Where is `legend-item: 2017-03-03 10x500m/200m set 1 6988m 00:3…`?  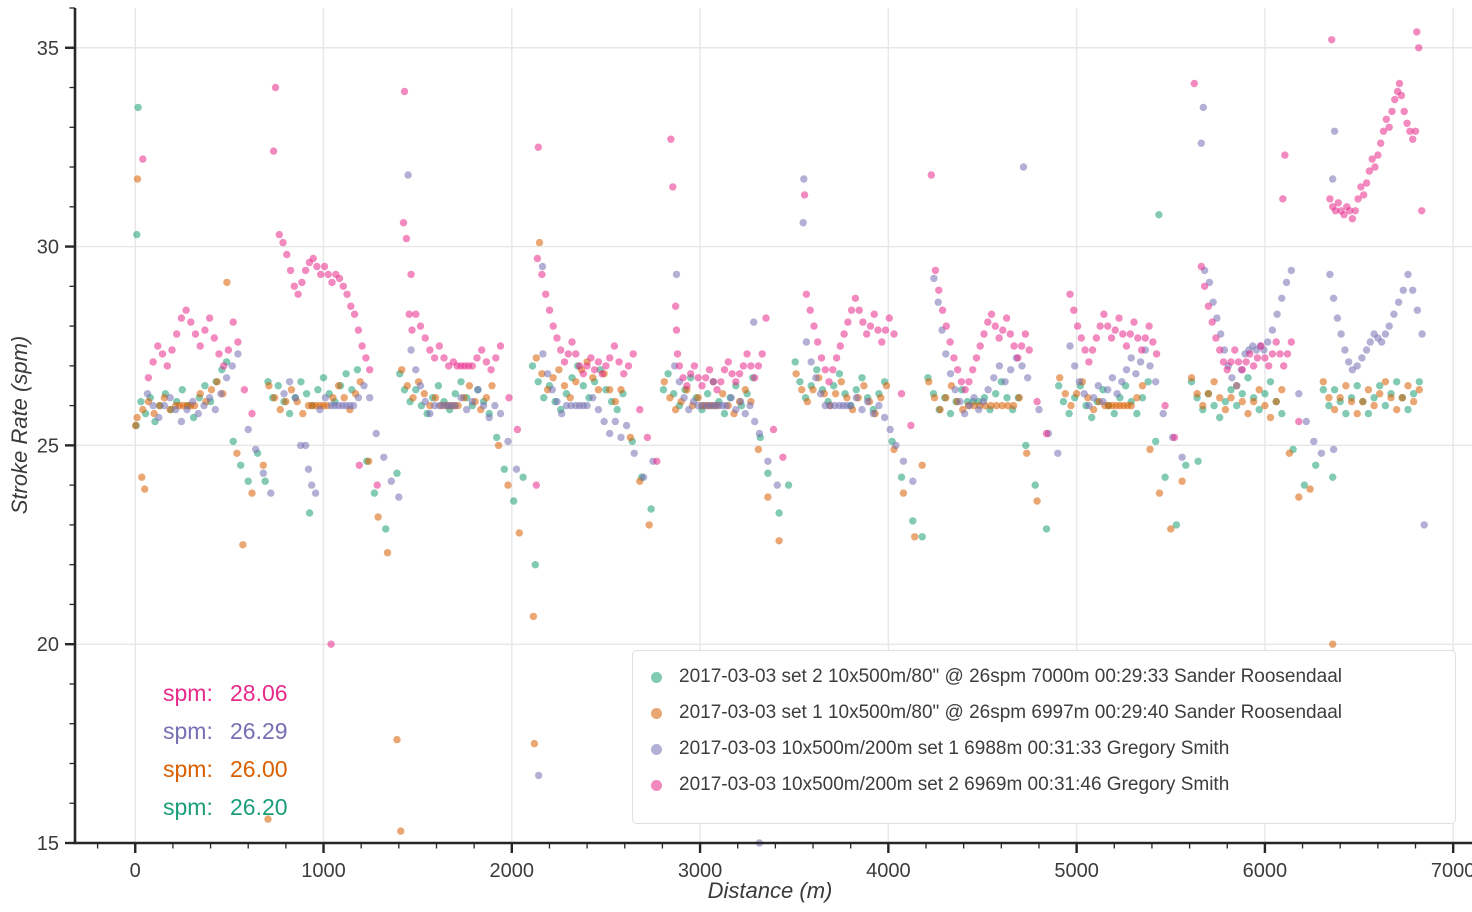
legend-item: 2017-03-03 10x500m/200m set 1 6988m 00:3… is located at coordinates (1044, 749).